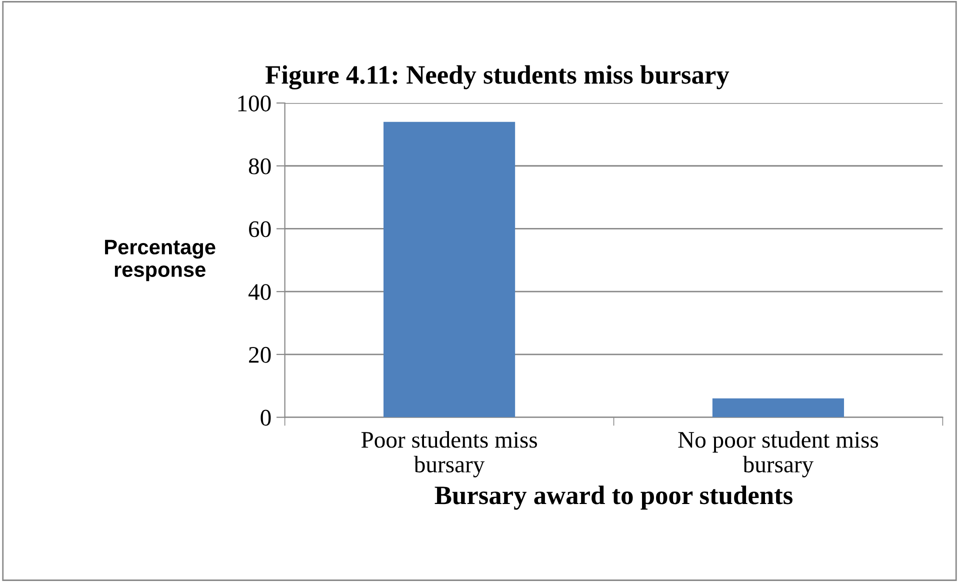  Describe the element at coordinates (259, 166) in the screenshot. I see `y-tick-label: 80` at that location.